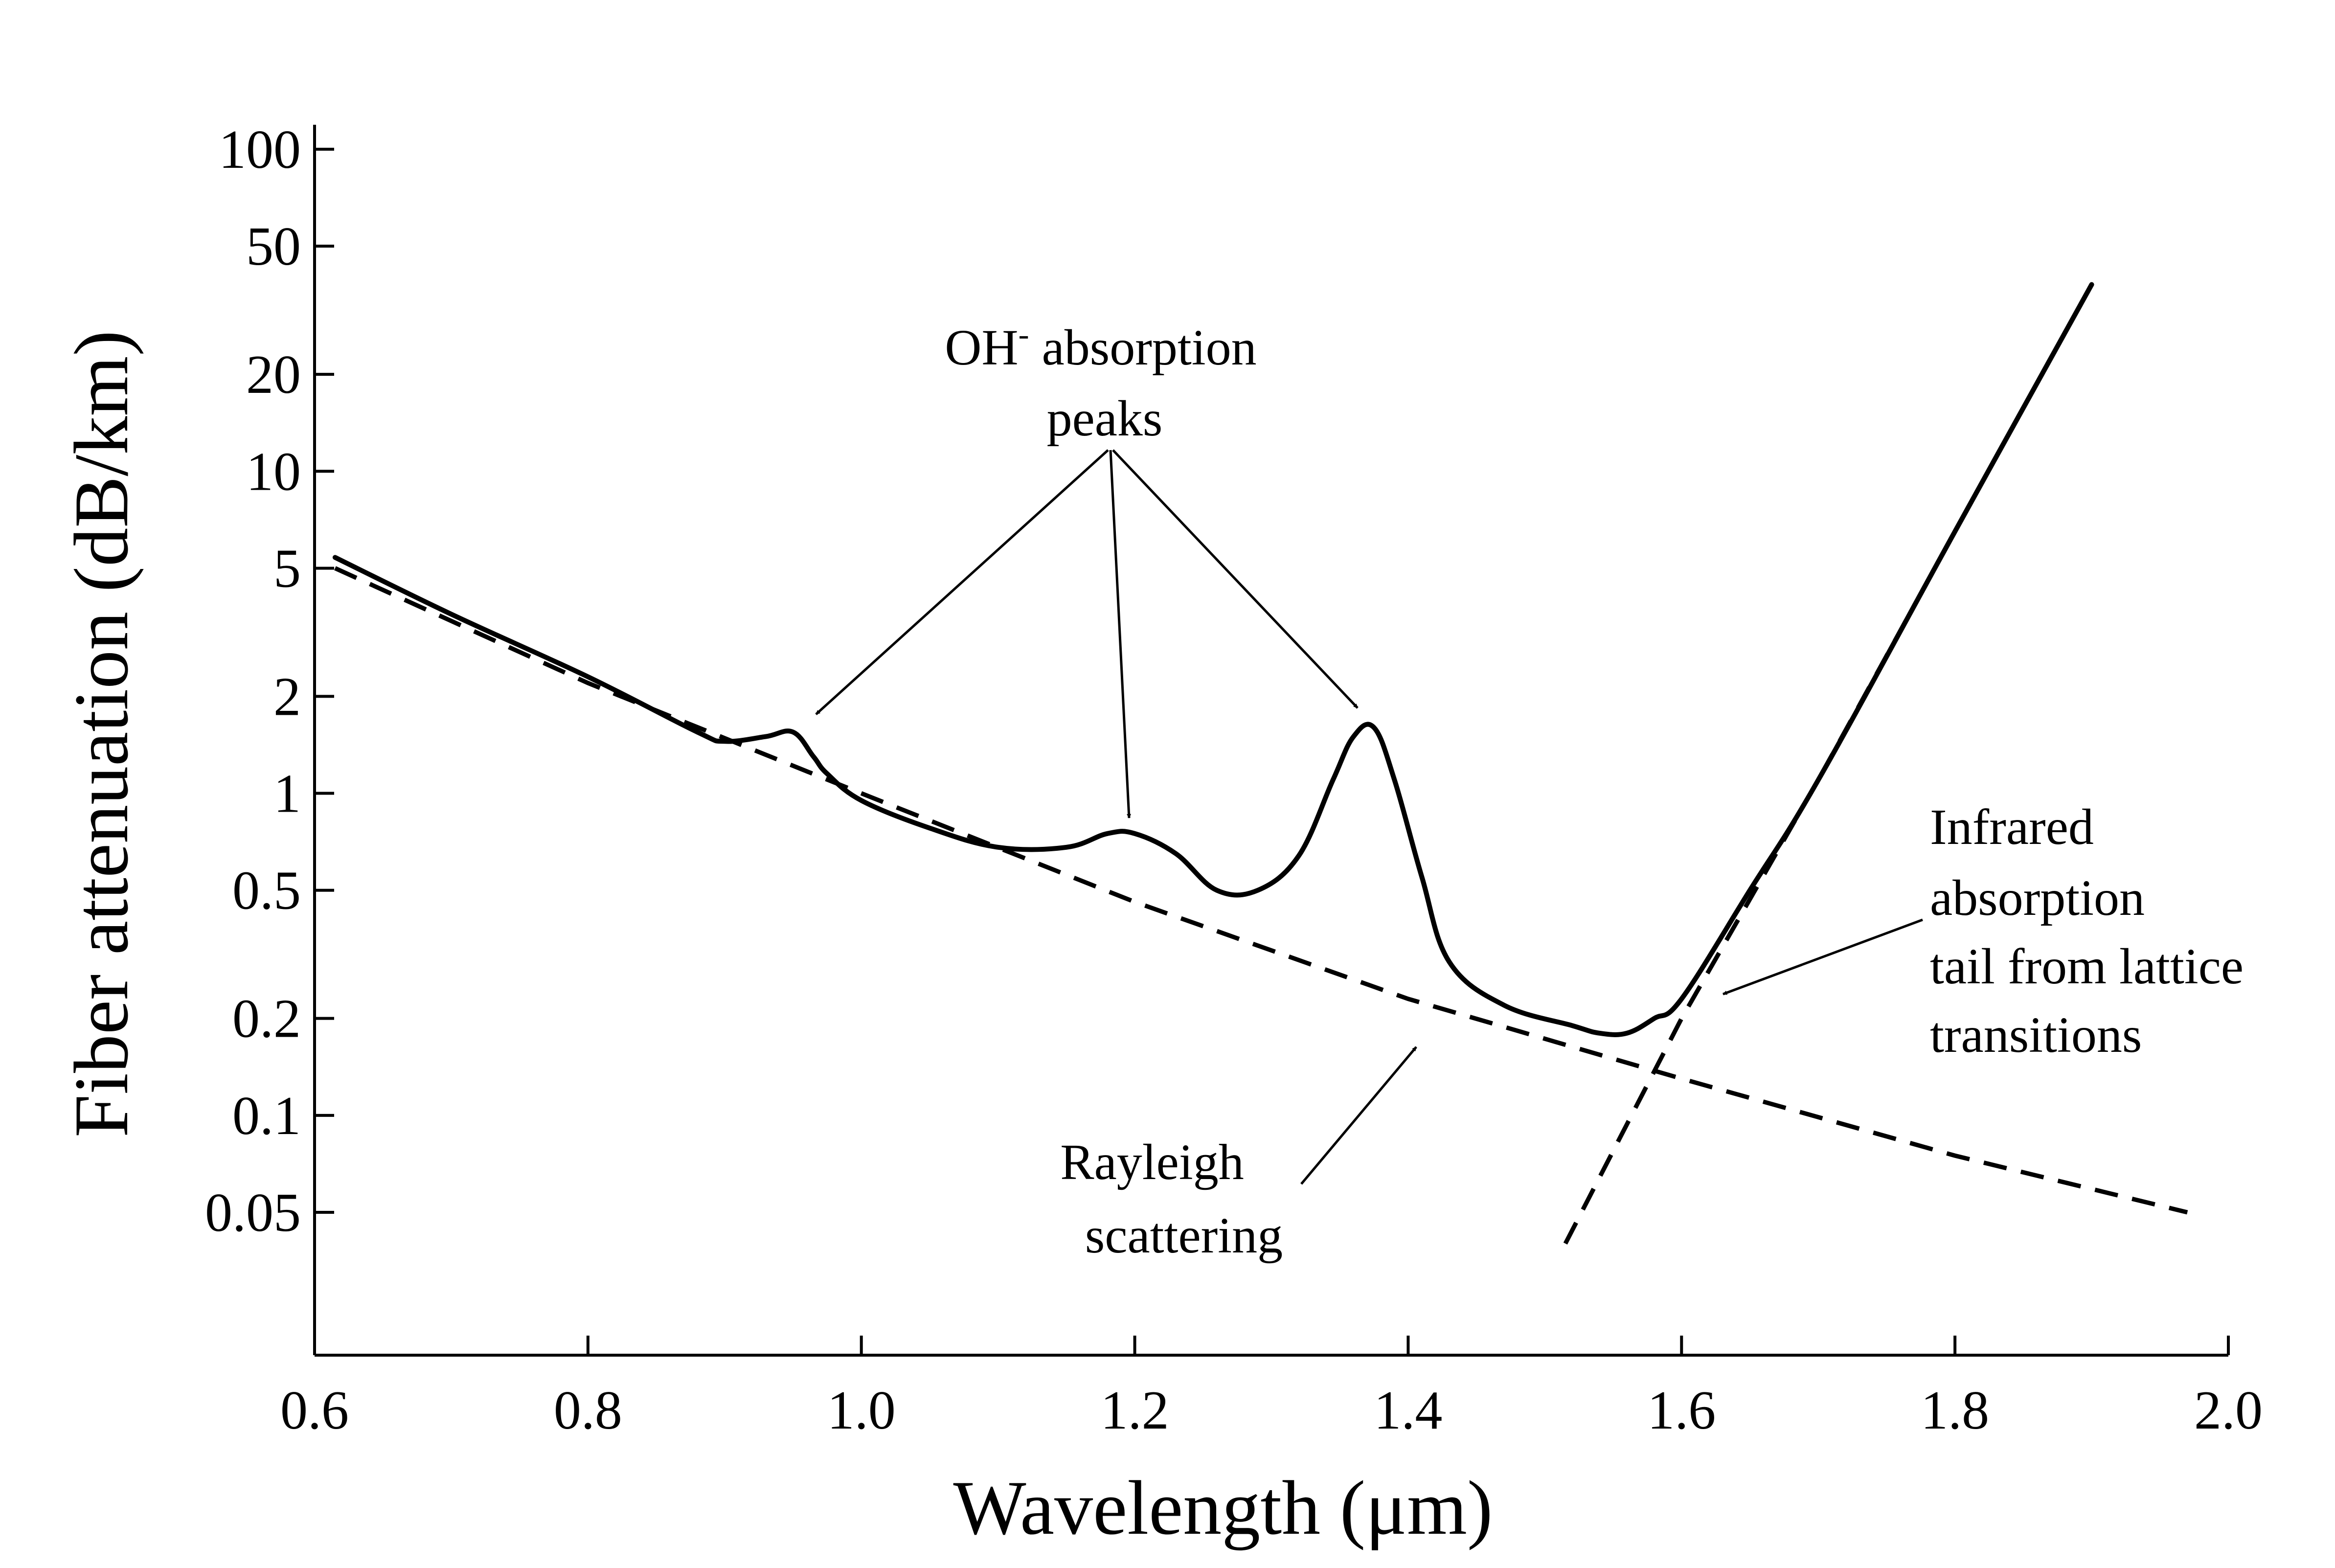  Describe the element at coordinates (1358, 1116) in the screenshot. I see `rayleigh-arrow` at that location.